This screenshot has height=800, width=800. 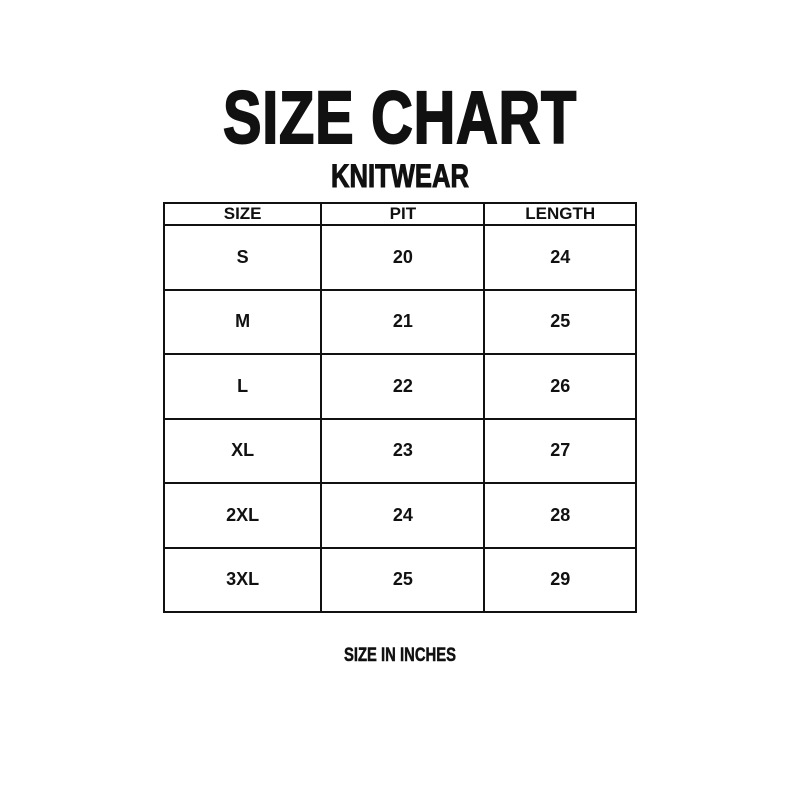 I want to click on units-note: SIZE IN INCHES, so click(x=399, y=656).